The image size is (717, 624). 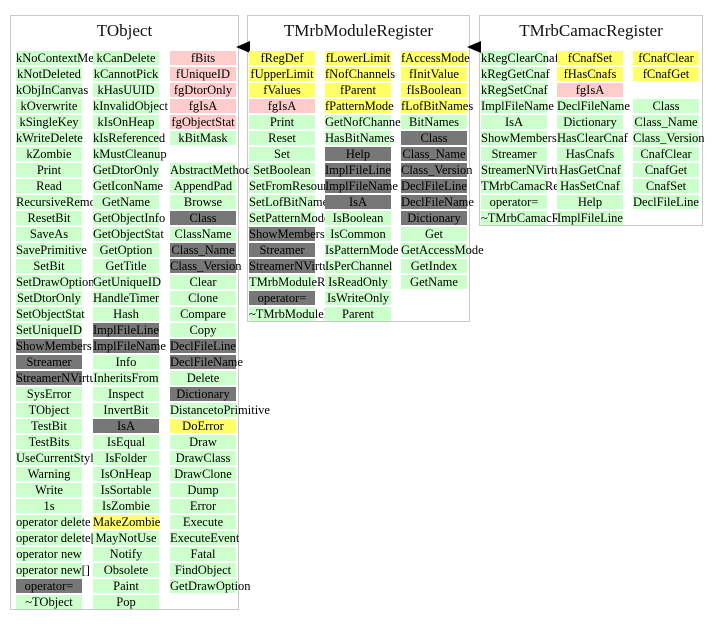 I want to click on member-tobject-testbit: TestBit, so click(x=49, y=426).